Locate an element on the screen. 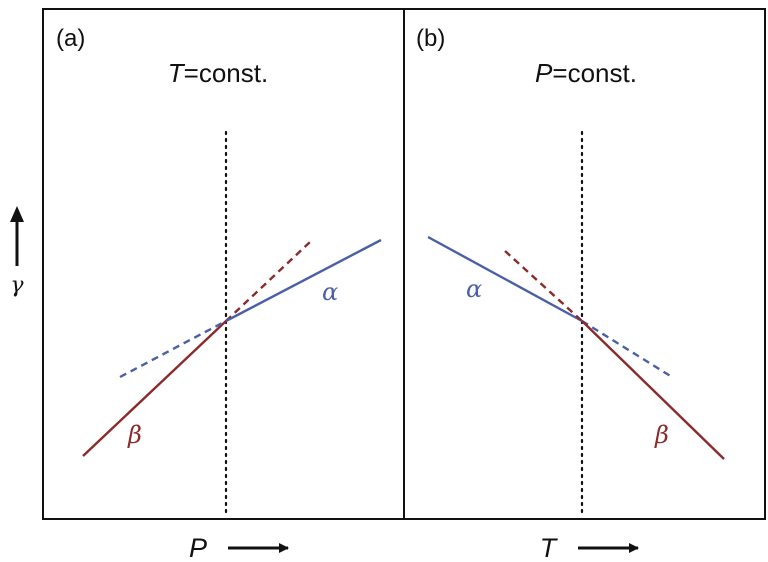 This screenshot has height=562, width=768. panel-a-beta-label: β is located at coordinates (134, 435).